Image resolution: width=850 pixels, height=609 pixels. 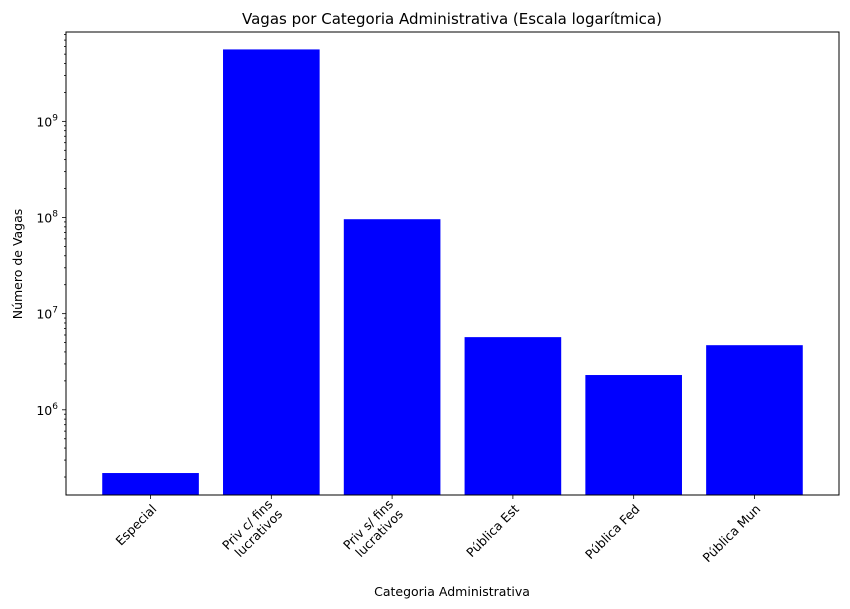 I want to click on y-axis-ticks: 106 107 108 109, so click(x=51, y=256).